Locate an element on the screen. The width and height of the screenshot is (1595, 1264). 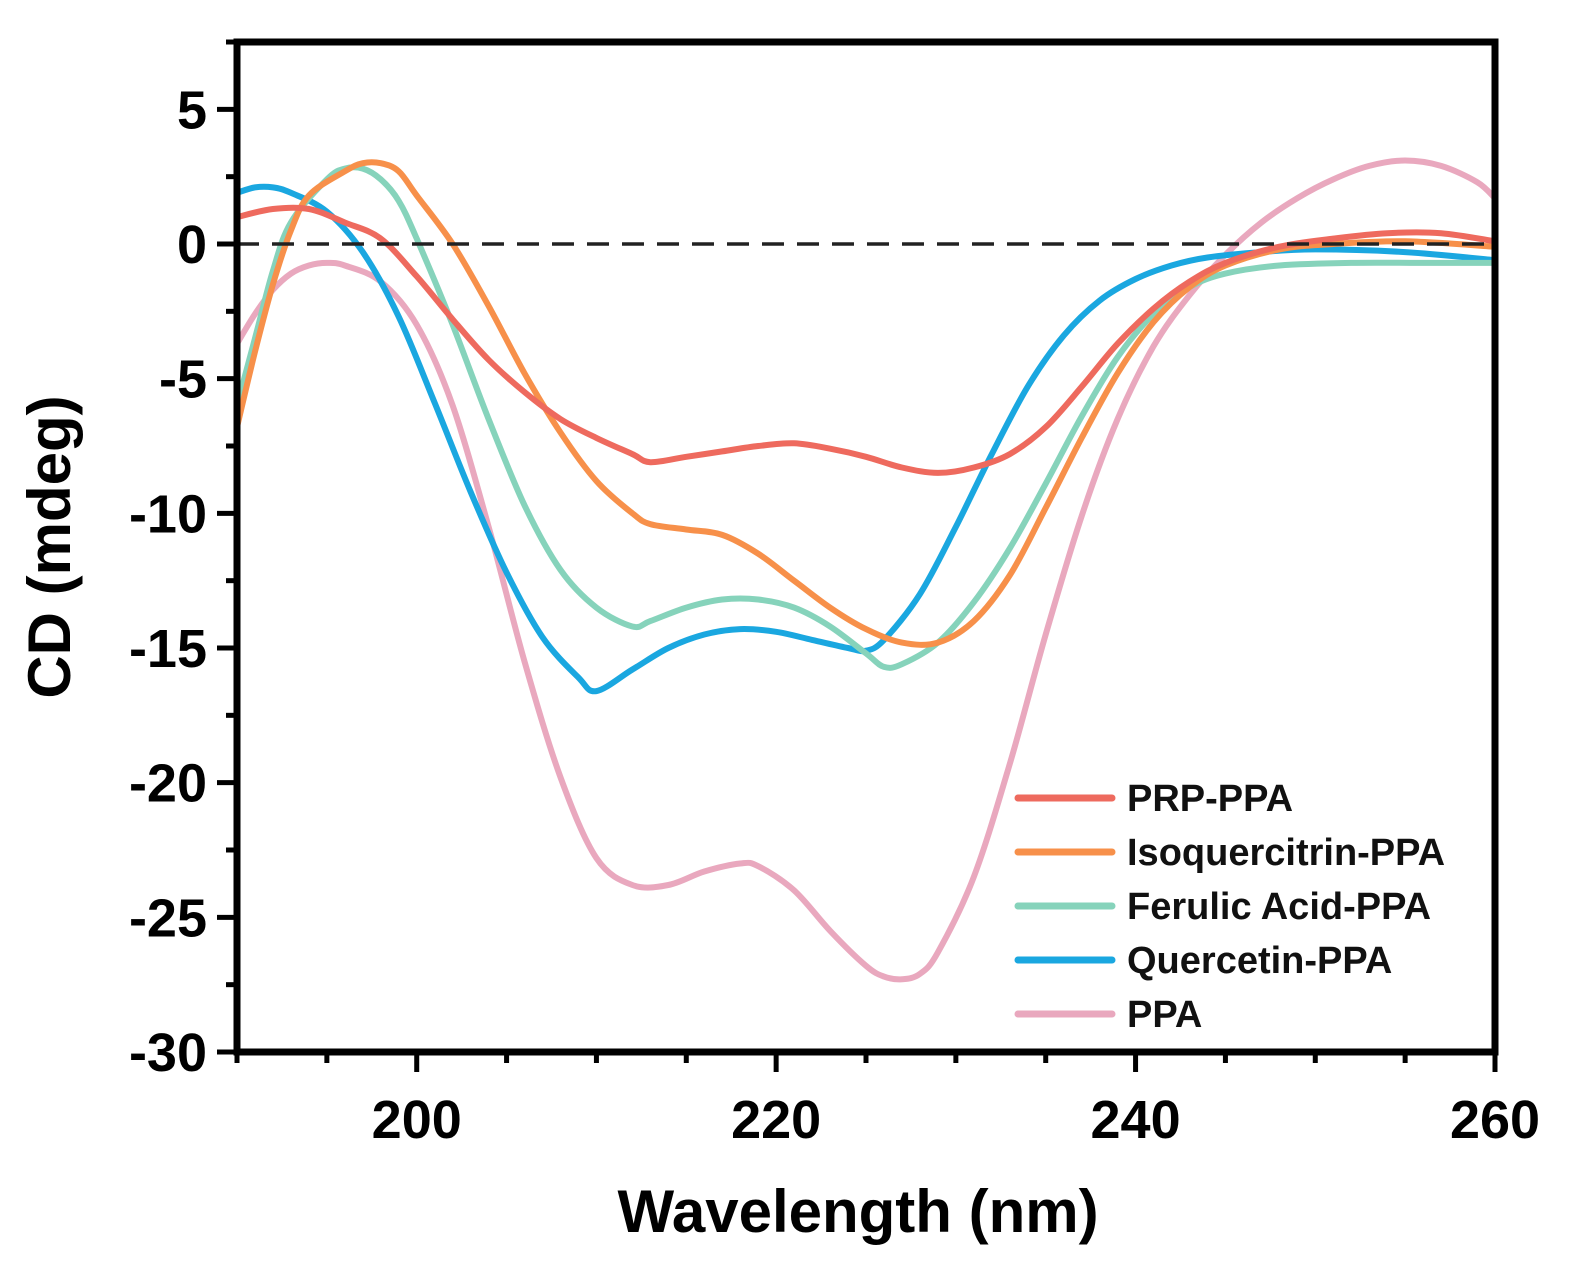
x-tick-label: 220 is located at coordinates (776, 1120).